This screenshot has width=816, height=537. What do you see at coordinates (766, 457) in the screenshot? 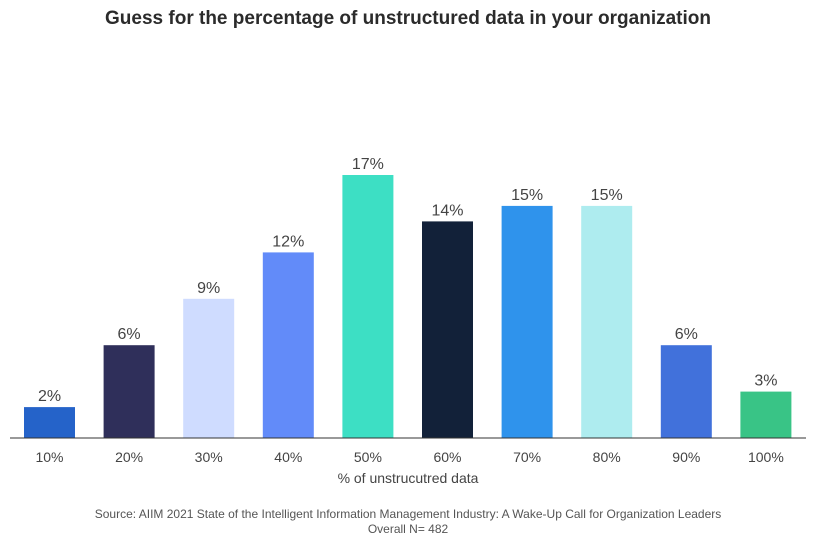
I see `x-tick-label-100%: 100%` at bounding box center [766, 457].